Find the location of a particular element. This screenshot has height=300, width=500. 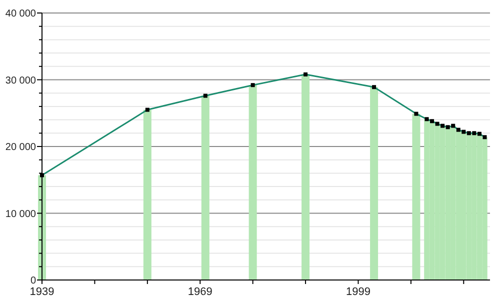

y-tick-label: 20 000 is located at coordinates (20, 147).